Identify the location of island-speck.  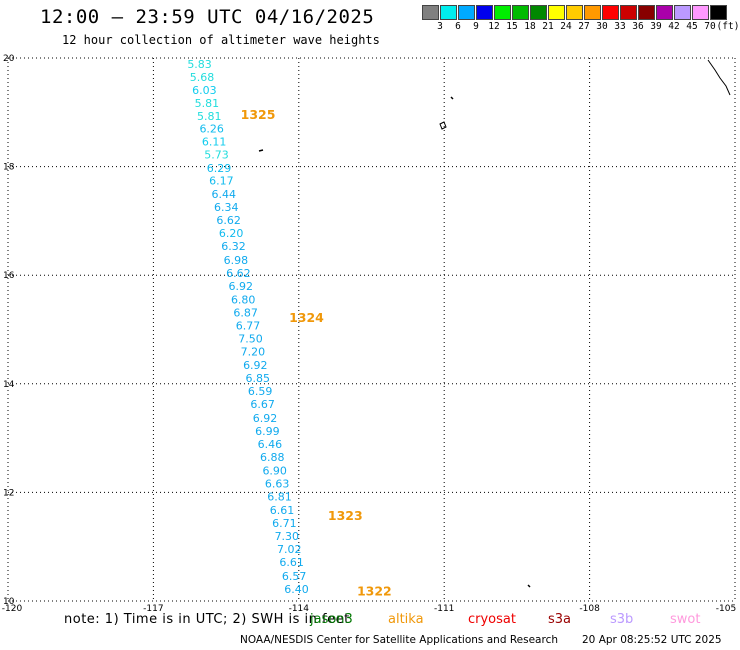
(529, 586).